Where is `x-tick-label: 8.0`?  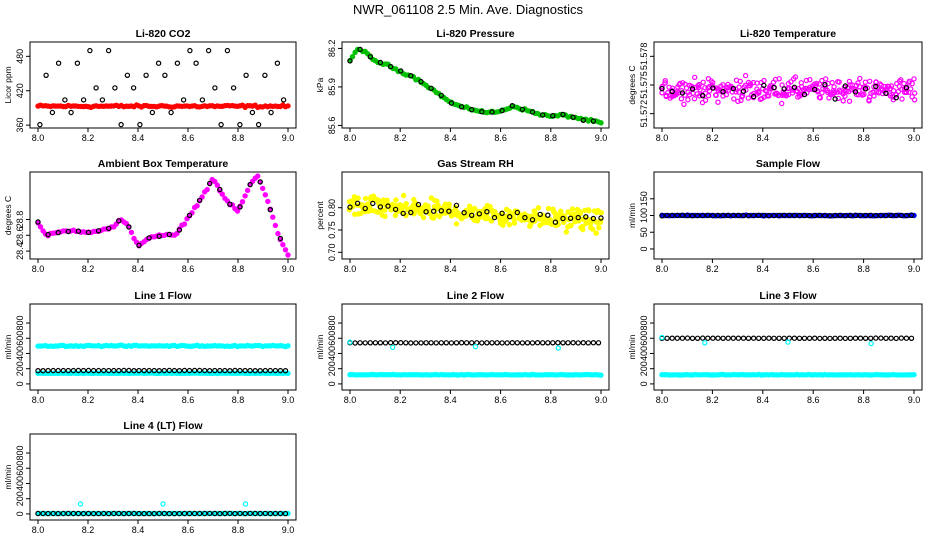 x-tick-label: 8.0 is located at coordinates (350, 269).